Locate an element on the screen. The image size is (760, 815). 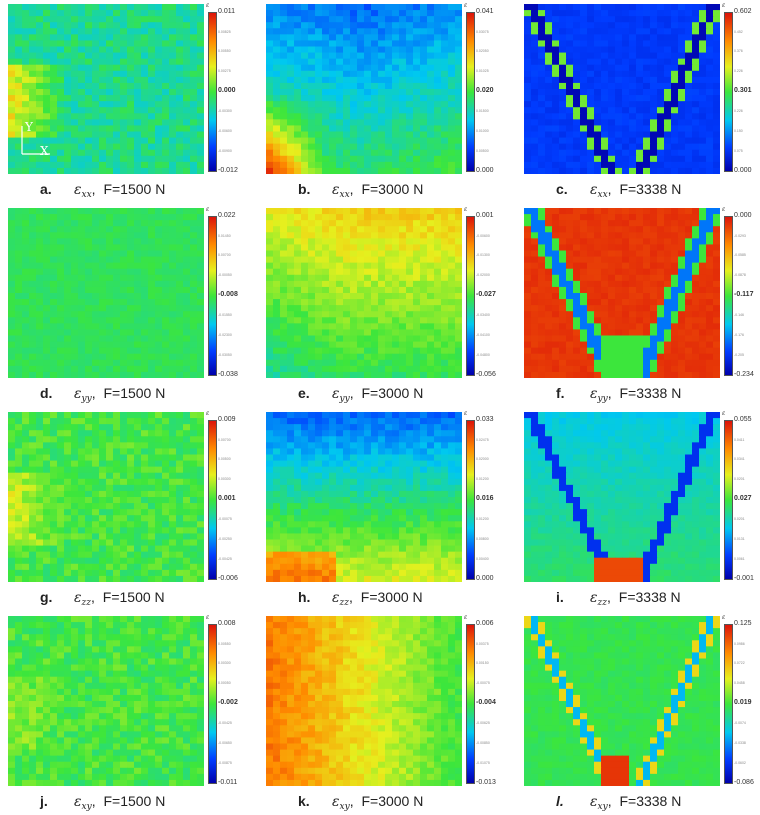
colorbar-tick: 0.011 is located at coordinates (226, 11).